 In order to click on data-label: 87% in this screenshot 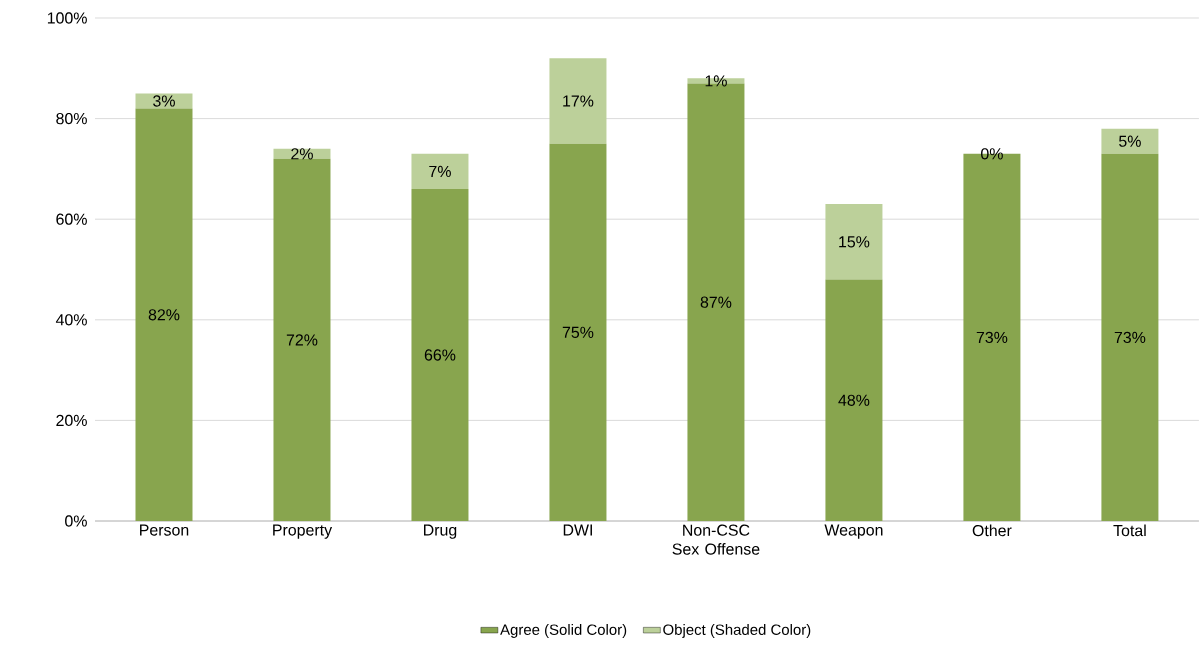, I will do `click(716, 302)`.